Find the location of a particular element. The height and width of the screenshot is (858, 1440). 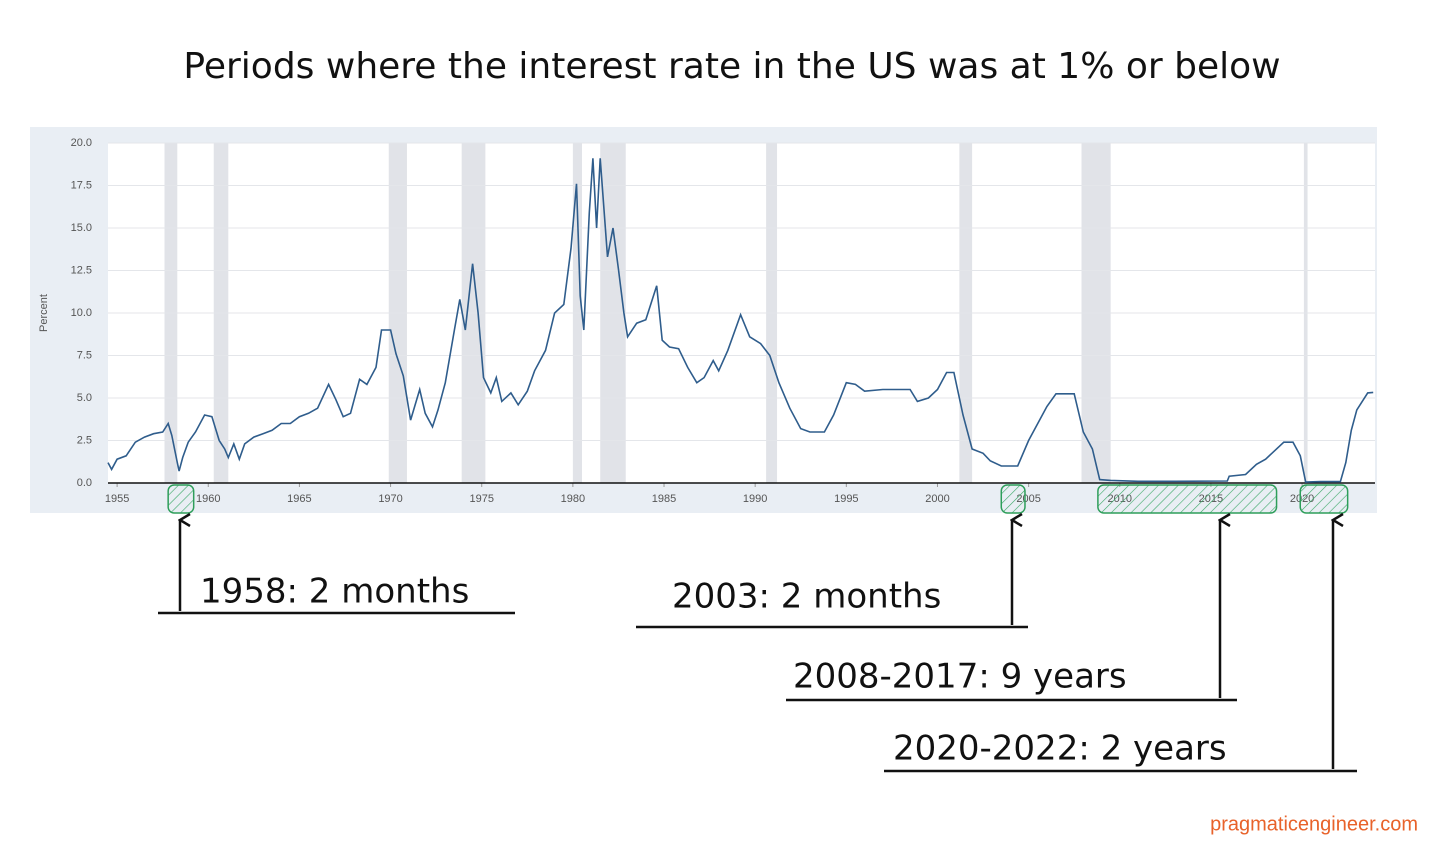

y-tick-label: 2.5 is located at coordinates (84, 440).